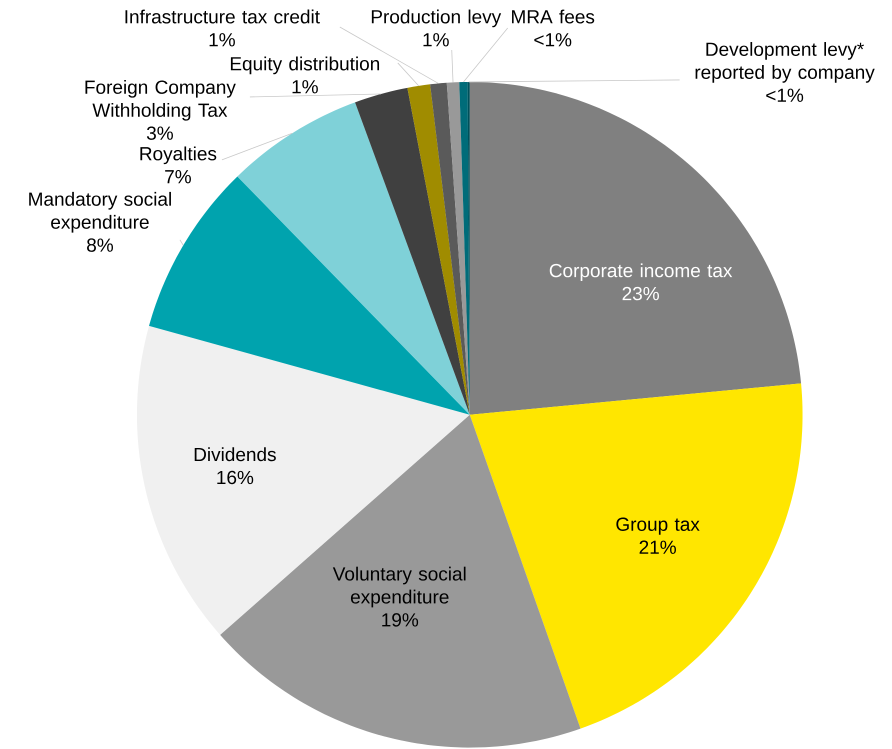 The image size is (892, 749). Describe the element at coordinates (159, 133) in the screenshot. I see `data-label: 3%` at that location.